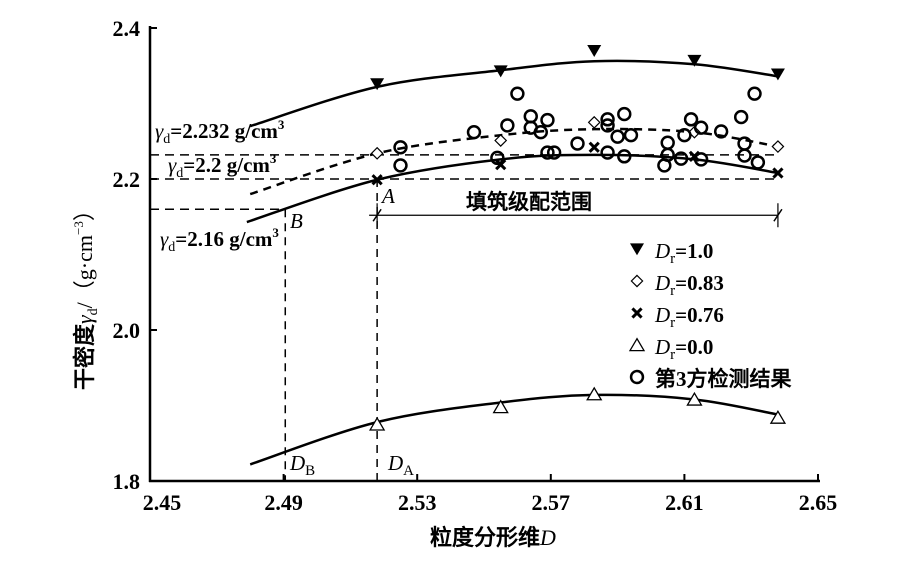  What do you see at coordinates (222, 166) in the screenshot?
I see `annotation-gd-22: γd=2.2 g/cm3` at bounding box center [222, 166].